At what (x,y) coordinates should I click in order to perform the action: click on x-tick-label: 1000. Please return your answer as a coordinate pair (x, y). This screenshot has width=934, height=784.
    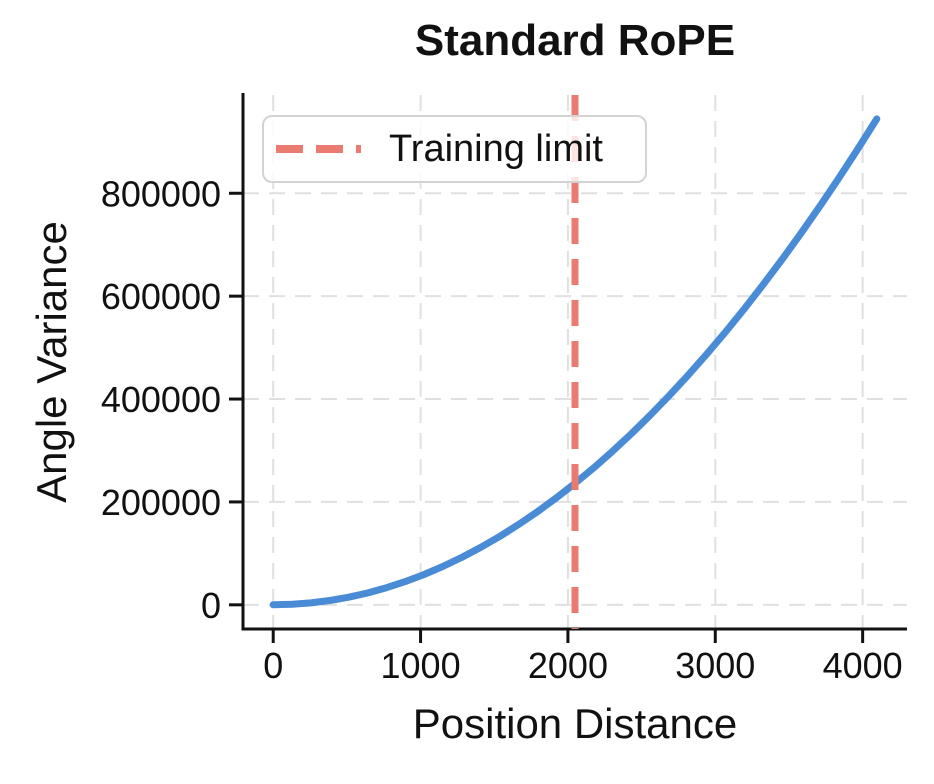
    Looking at the image, I should click on (421, 665).